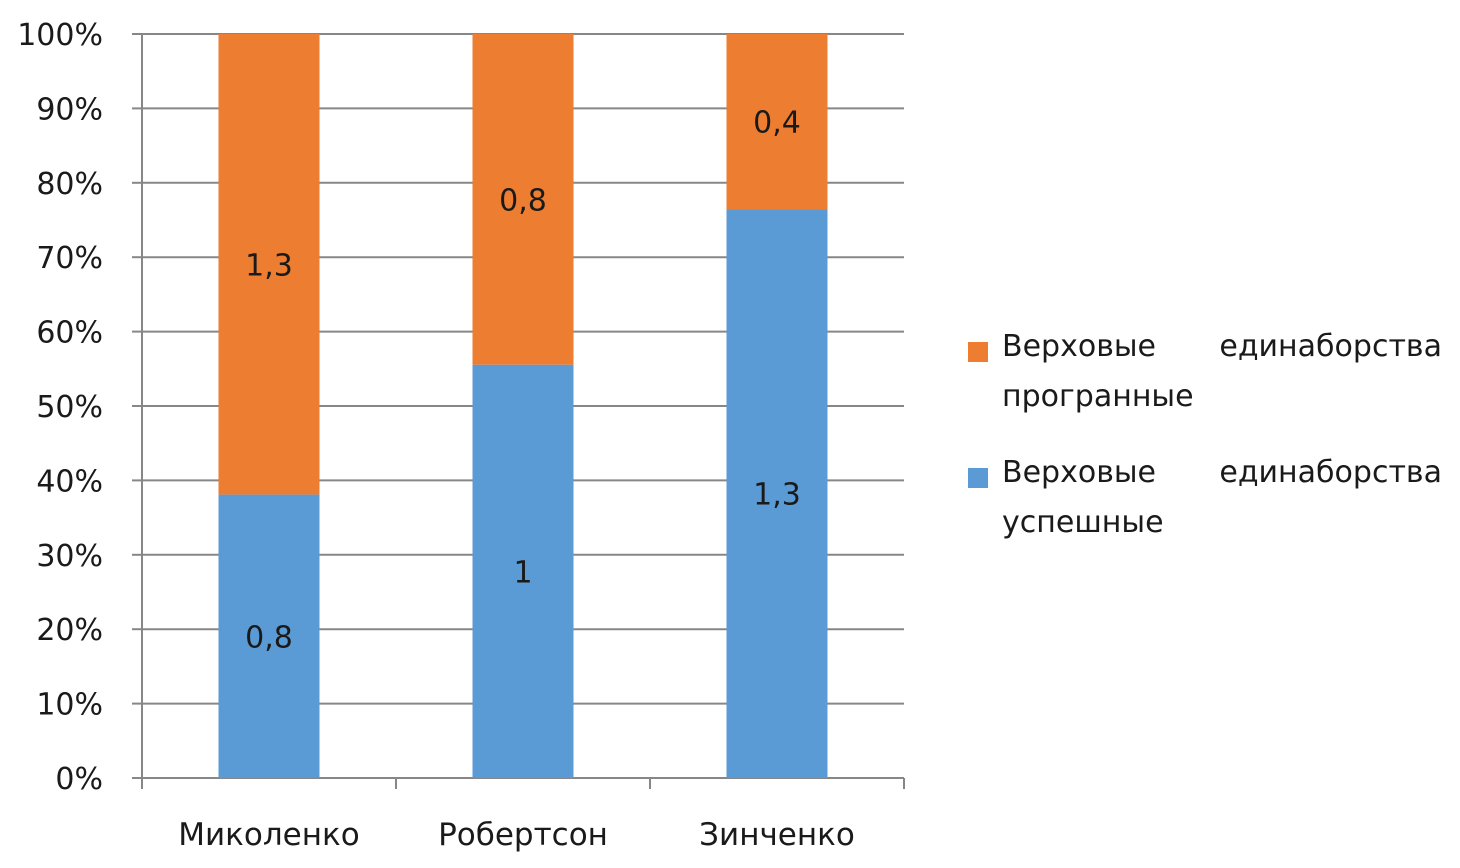  I want to click on y-tick-label-3: 30%, so click(69, 556).